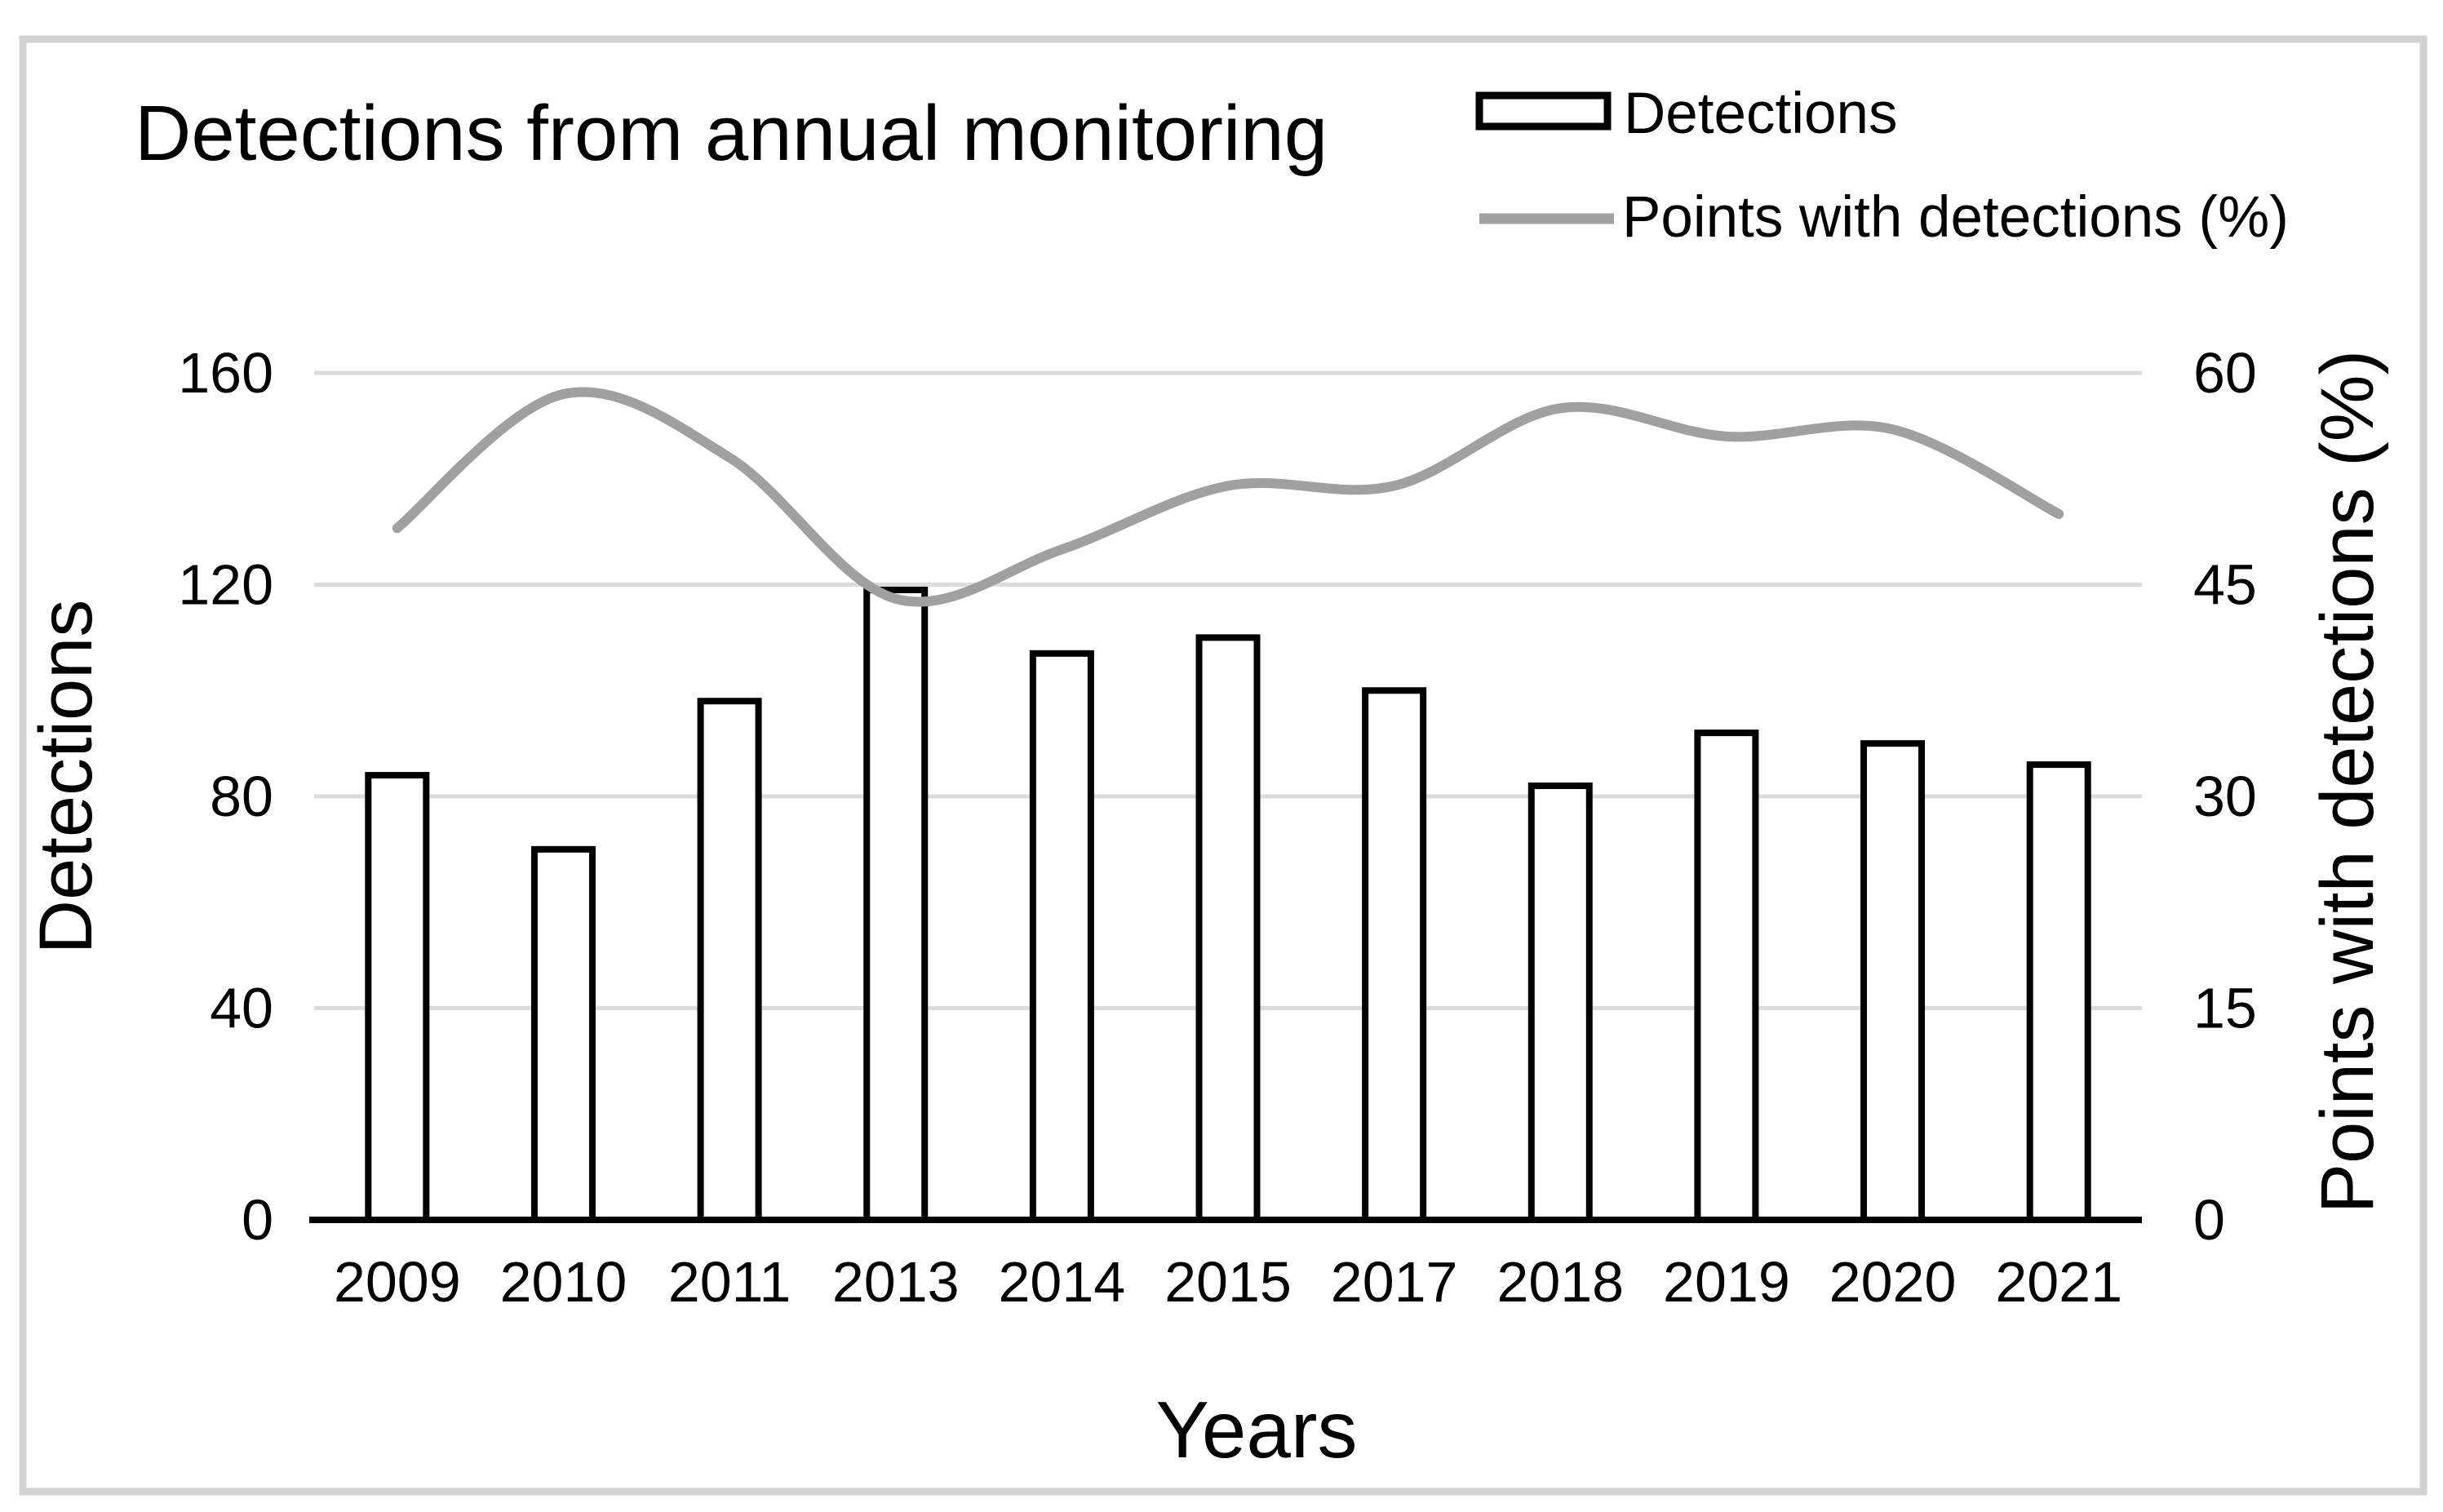 This screenshot has height=1512, width=2443. I want to click on right-axis-title: Points with detections (%), so click(2347, 781).